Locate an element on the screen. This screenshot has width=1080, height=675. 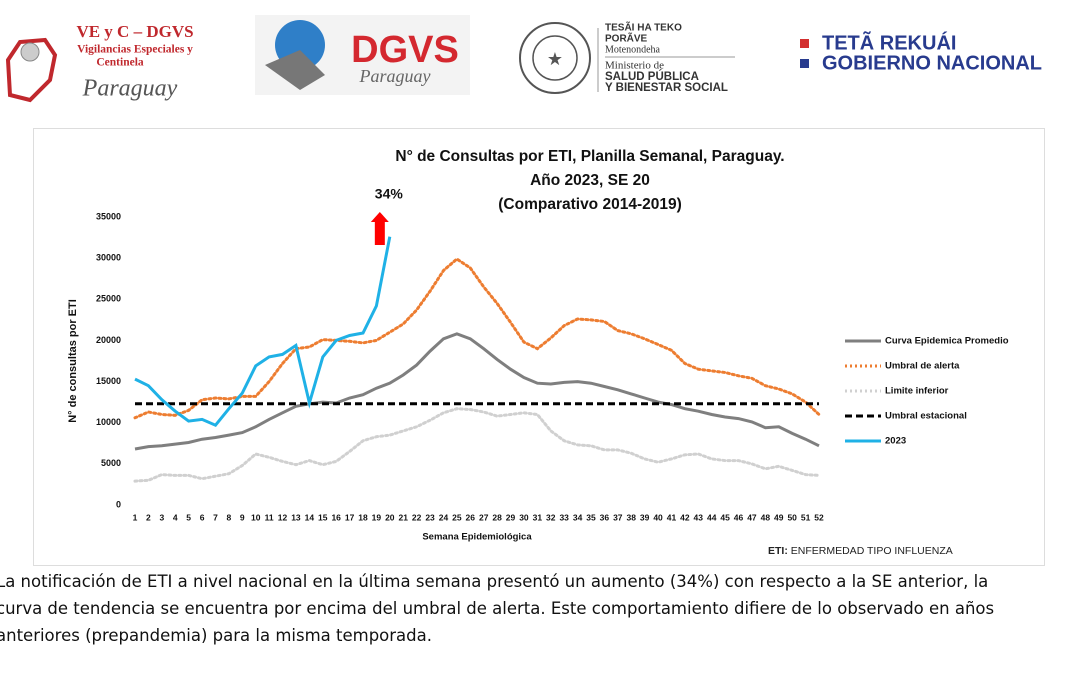
x-tick-label: 4 is located at coordinates (175, 517).